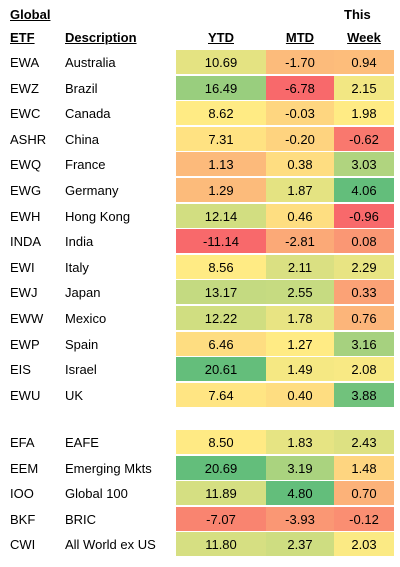  I want to click on ticker: EWQ, so click(37, 165).